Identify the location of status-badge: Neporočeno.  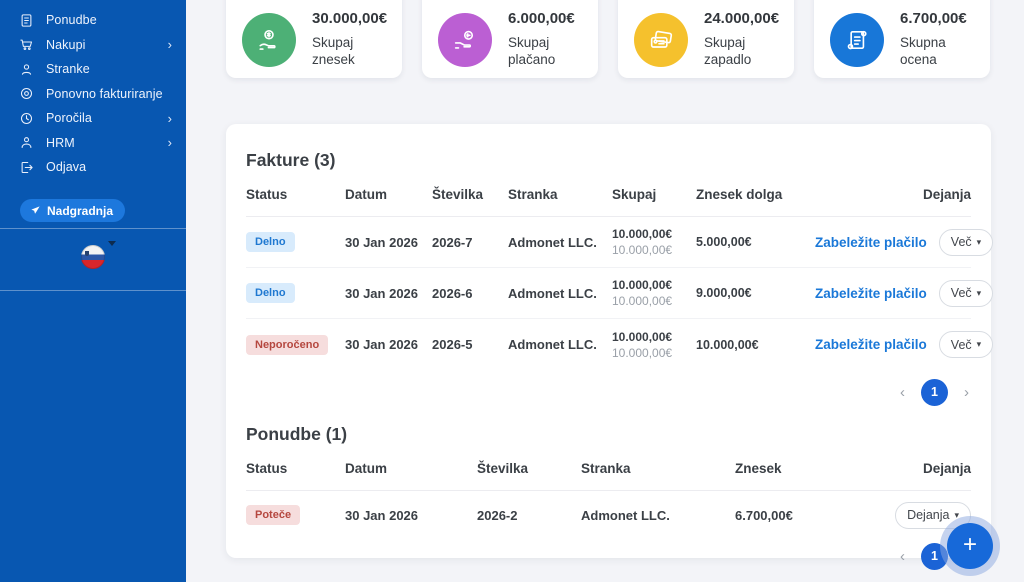
(287, 344).